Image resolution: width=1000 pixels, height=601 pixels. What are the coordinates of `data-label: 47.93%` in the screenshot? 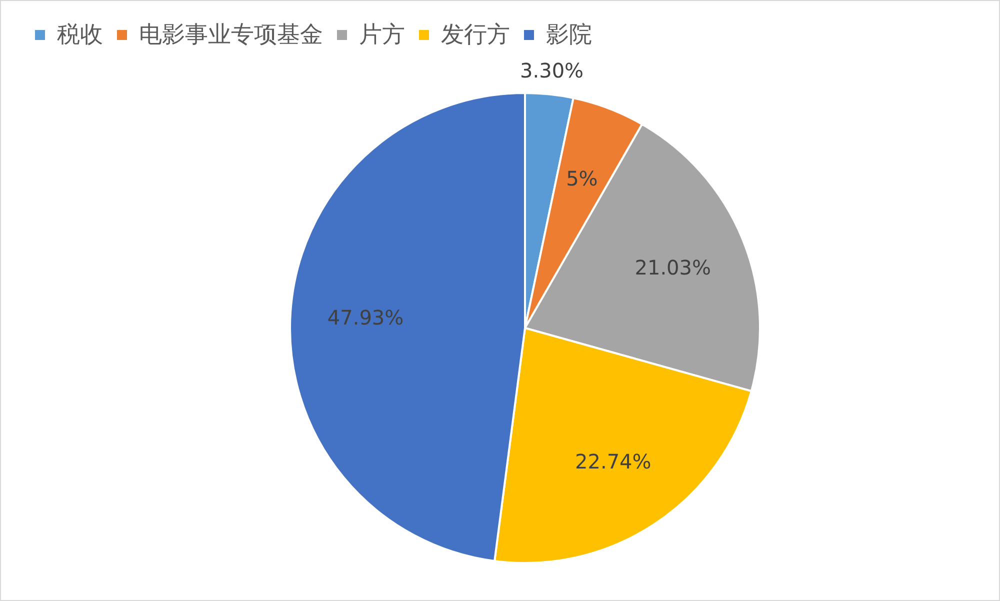 It's located at (365, 318).